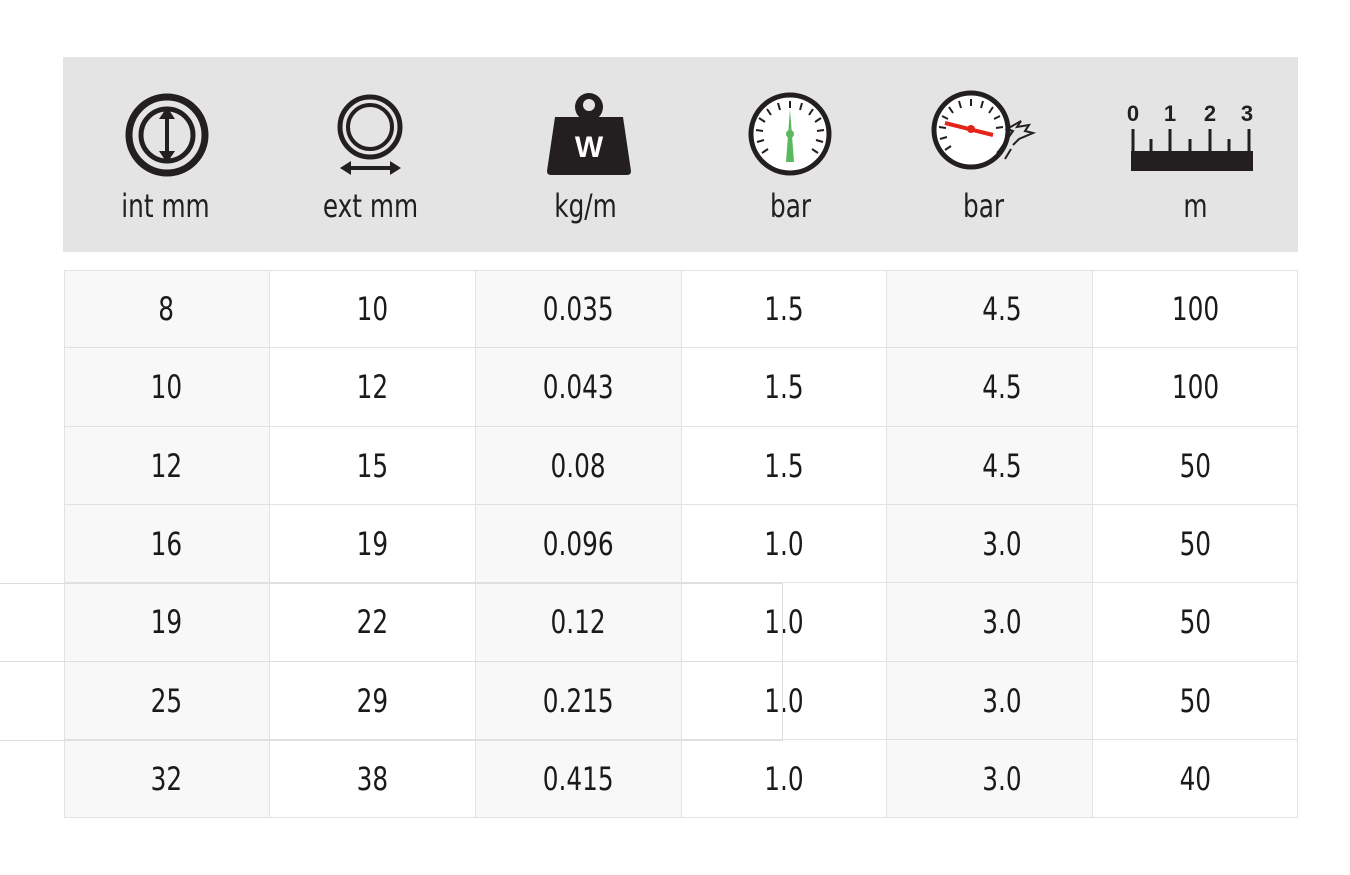 This screenshot has width=1350, height=875. I want to click on cell-kg-per-m: 0.08, so click(579, 466).